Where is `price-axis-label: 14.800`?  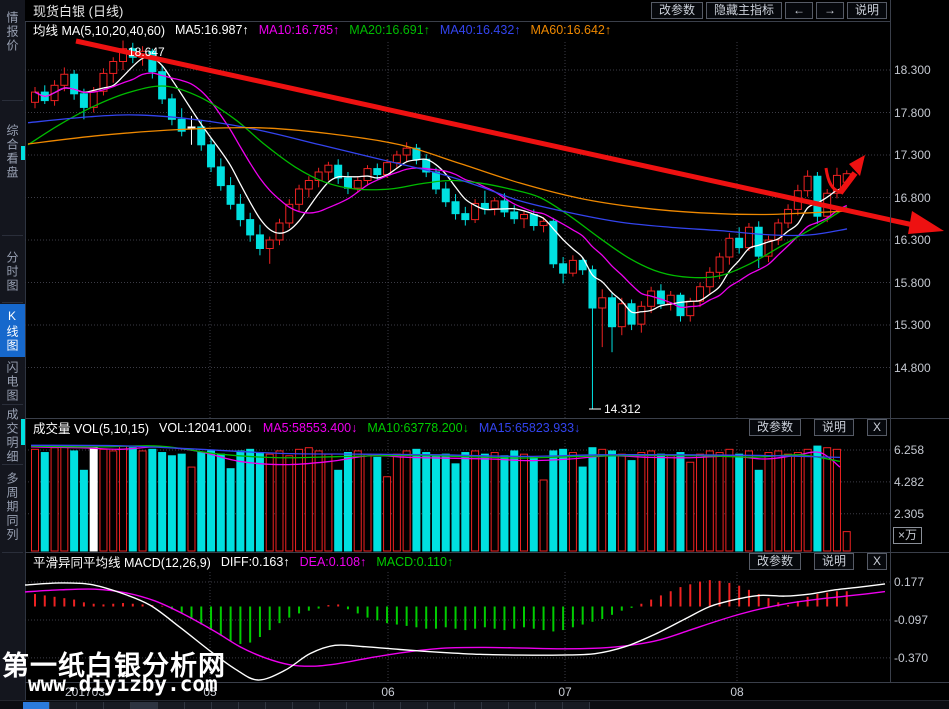
price-axis-label: 14.800 is located at coordinates (912, 367).